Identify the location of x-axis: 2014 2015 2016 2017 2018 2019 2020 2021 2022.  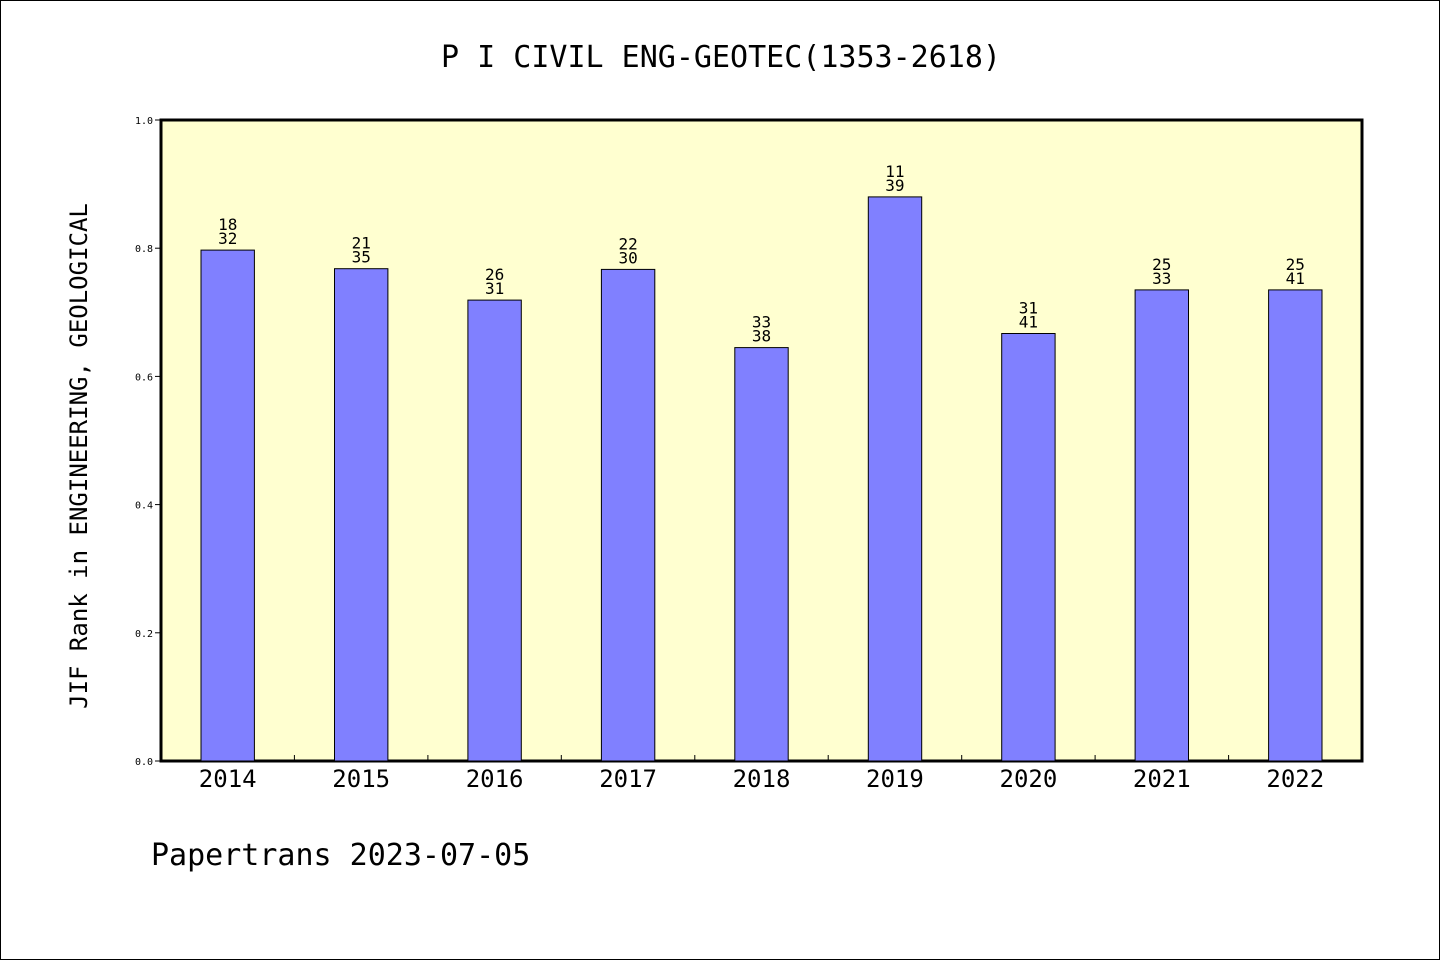
(761, 774).